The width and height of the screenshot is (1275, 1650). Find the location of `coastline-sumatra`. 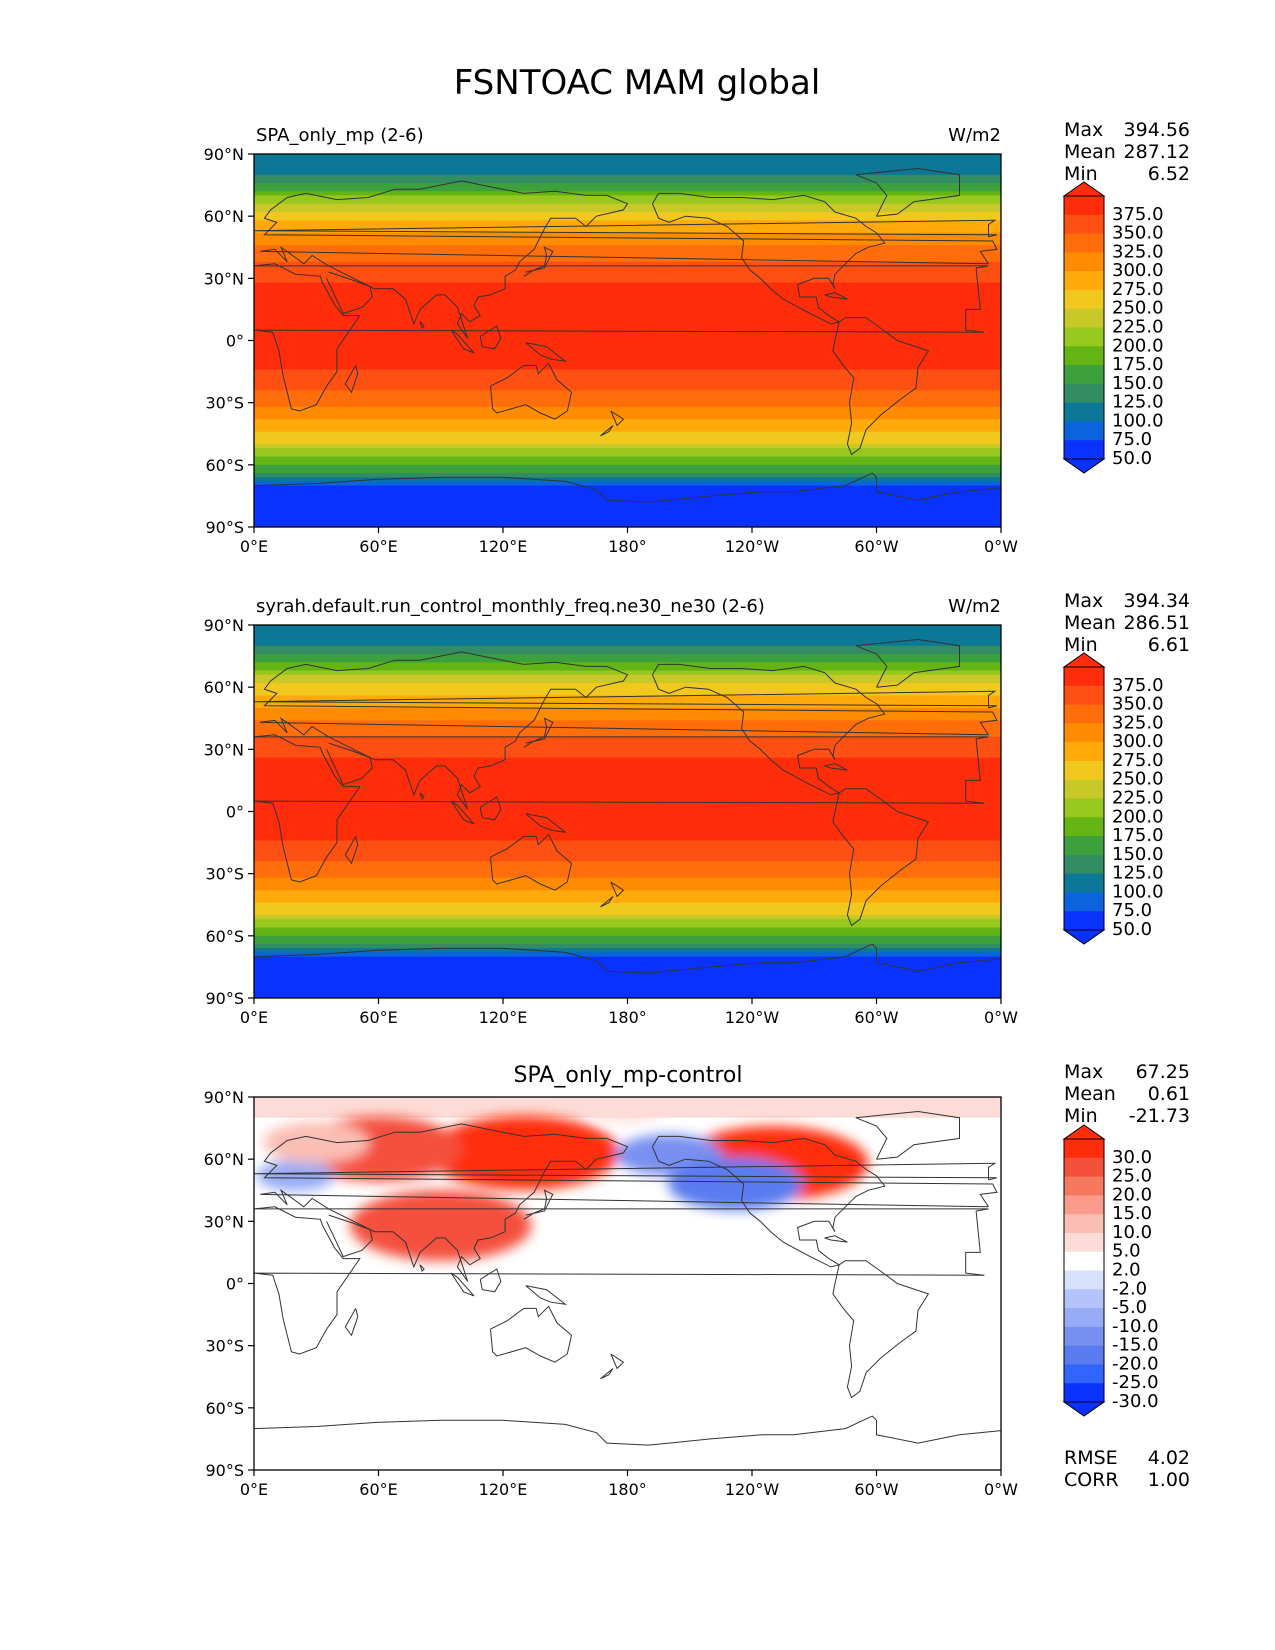

coastline-sumatra is located at coordinates (462, 1284).